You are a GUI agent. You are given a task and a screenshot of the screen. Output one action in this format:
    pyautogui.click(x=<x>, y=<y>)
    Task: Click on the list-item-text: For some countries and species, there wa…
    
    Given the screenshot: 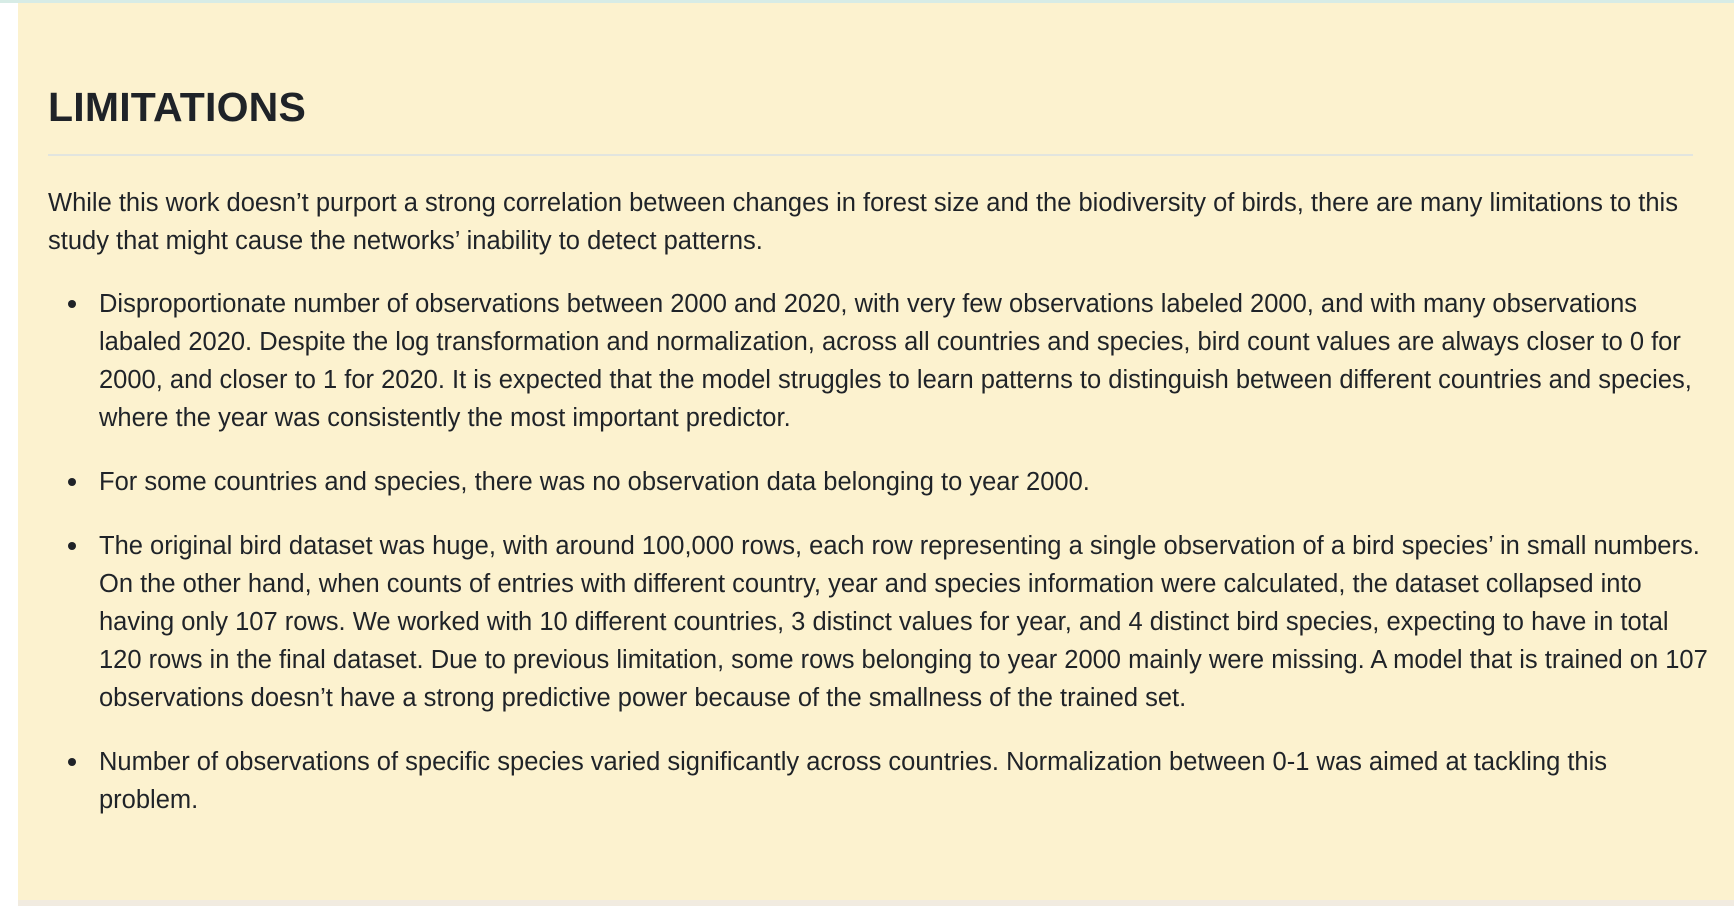 What is the action you would take?
    pyautogui.click(x=594, y=482)
    